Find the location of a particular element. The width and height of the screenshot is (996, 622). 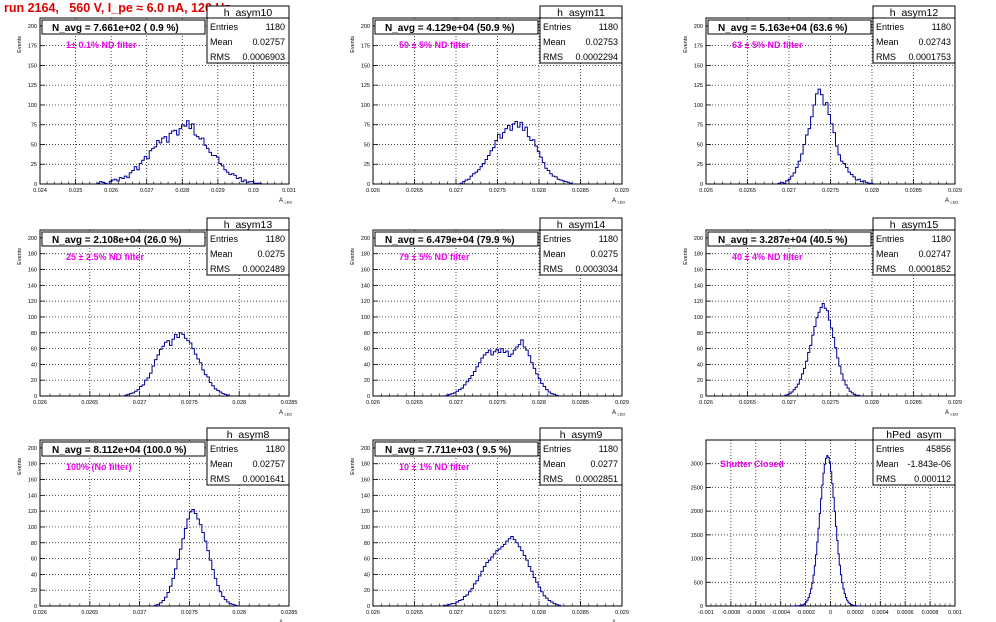

stats-value: 0.0001753 is located at coordinates (929, 57).